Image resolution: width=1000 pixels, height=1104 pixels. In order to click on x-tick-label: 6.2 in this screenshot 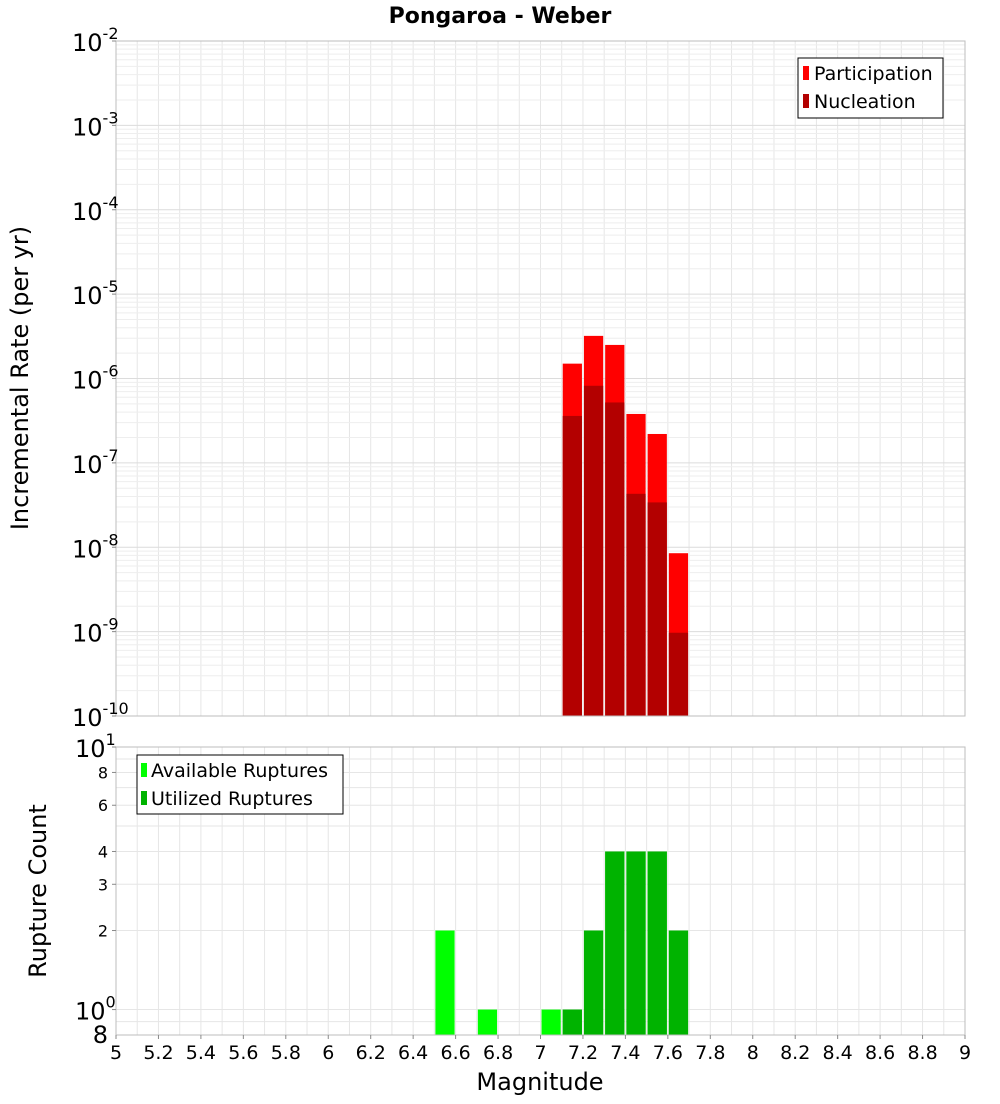, I will do `click(371, 1053)`.